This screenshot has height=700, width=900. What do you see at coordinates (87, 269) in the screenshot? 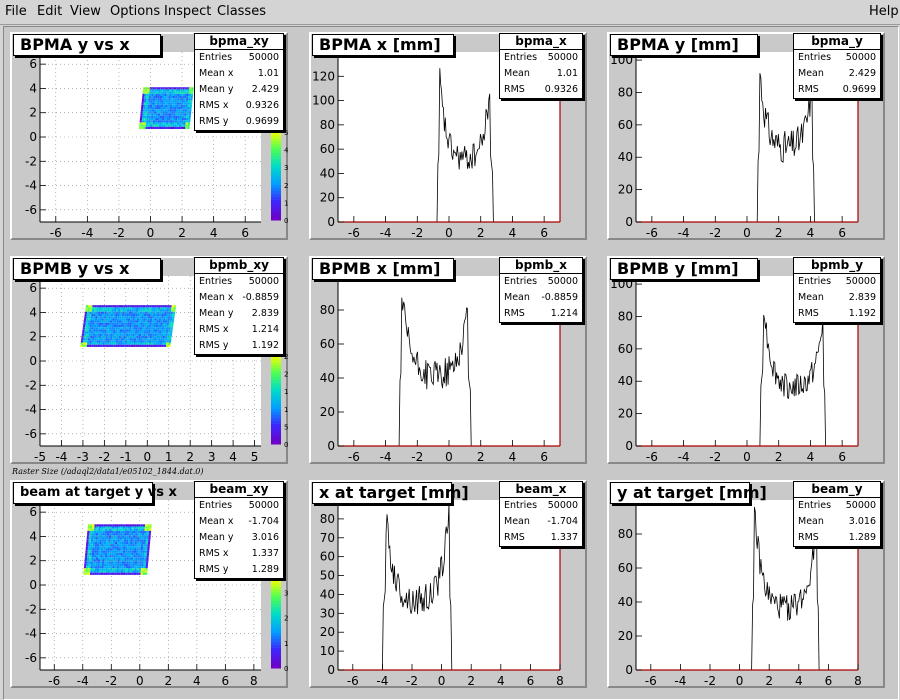
I see `plot-title: BPMB y vs x` at bounding box center [87, 269].